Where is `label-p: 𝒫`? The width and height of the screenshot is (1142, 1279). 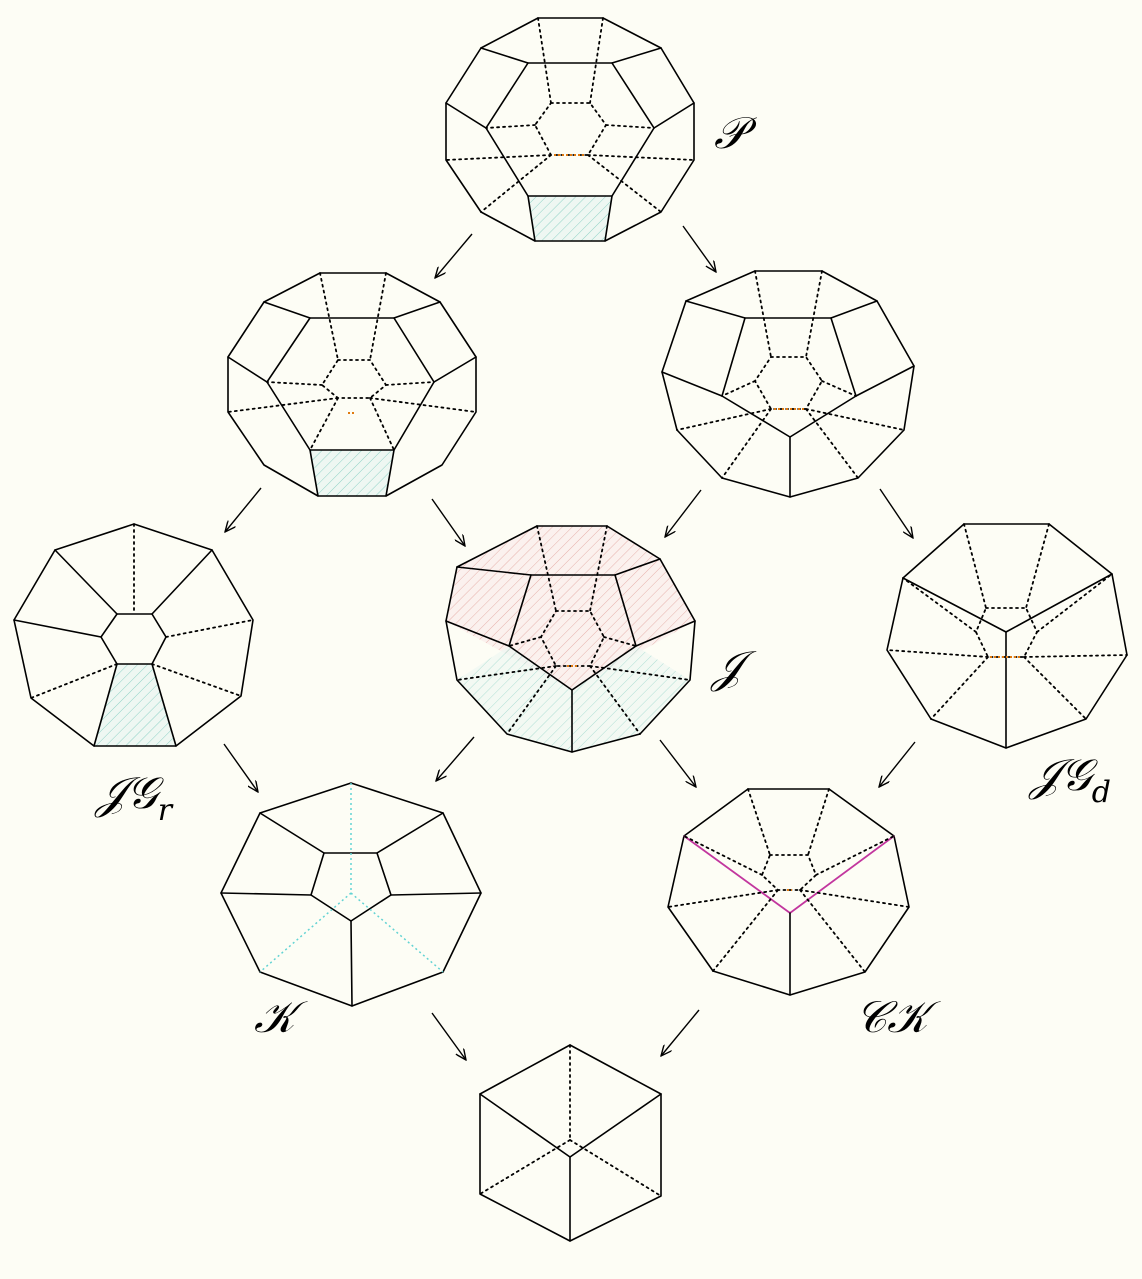 label-p: 𝒫 is located at coordinates (735, 133).